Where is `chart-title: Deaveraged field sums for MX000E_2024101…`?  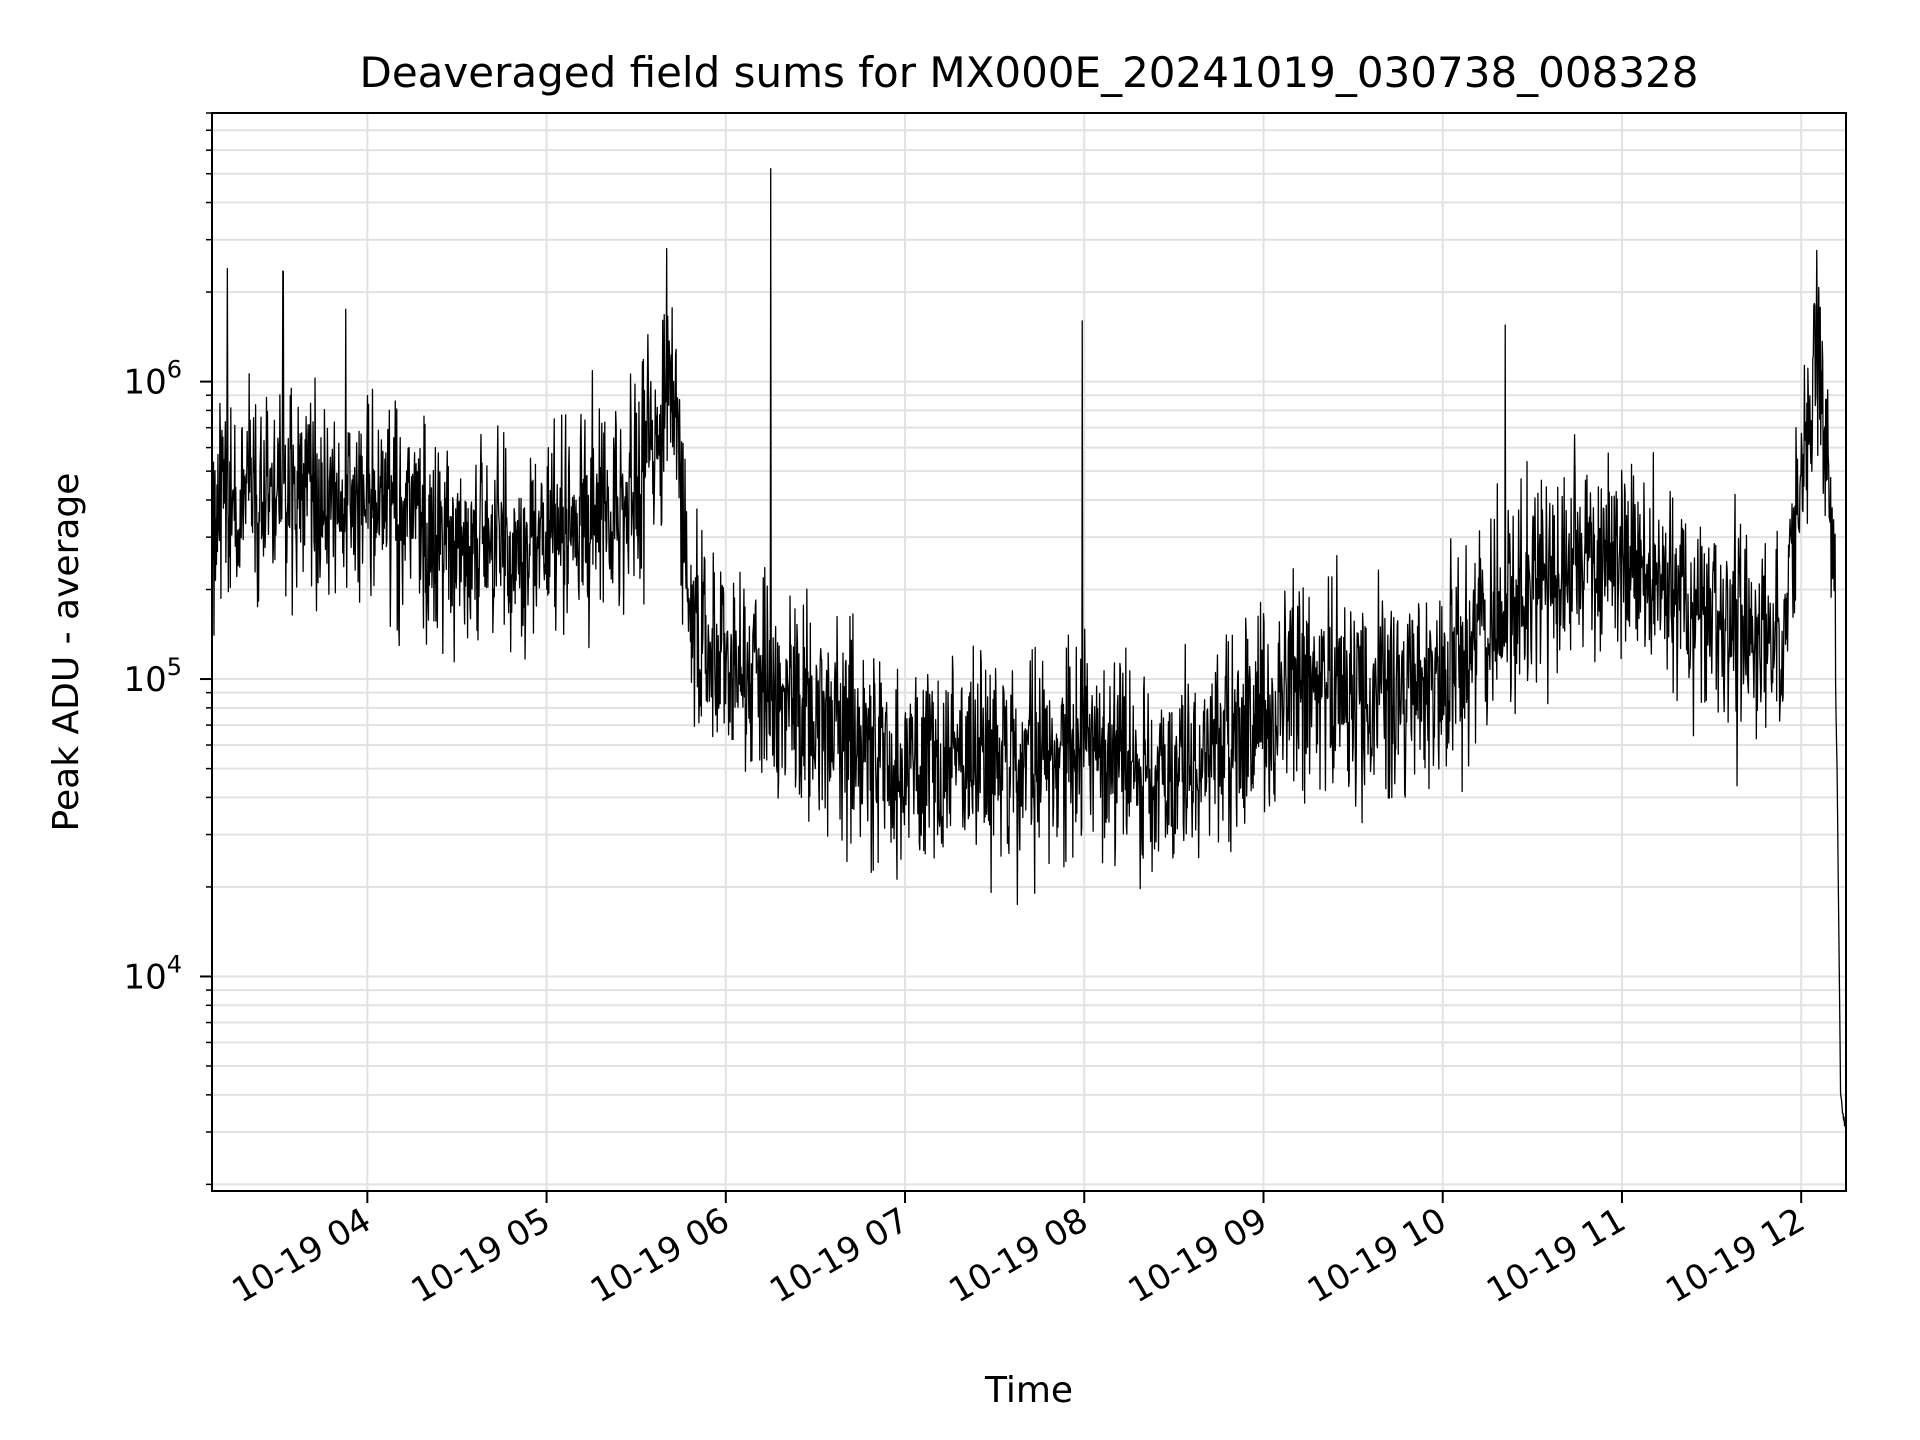
chart-title: Deaveraged field sums for MX000E_2024101… is located at coordinates (1029, 72).